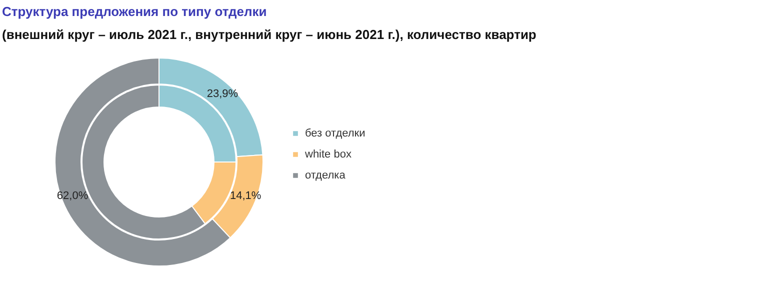  Describe the element at coordinates (269, 34) in the screenshot. I see `chart-subtitle: (внешний круг – июль 2021 г., внутренний круг – июнь 2021 г.), количество квартир` at that location.